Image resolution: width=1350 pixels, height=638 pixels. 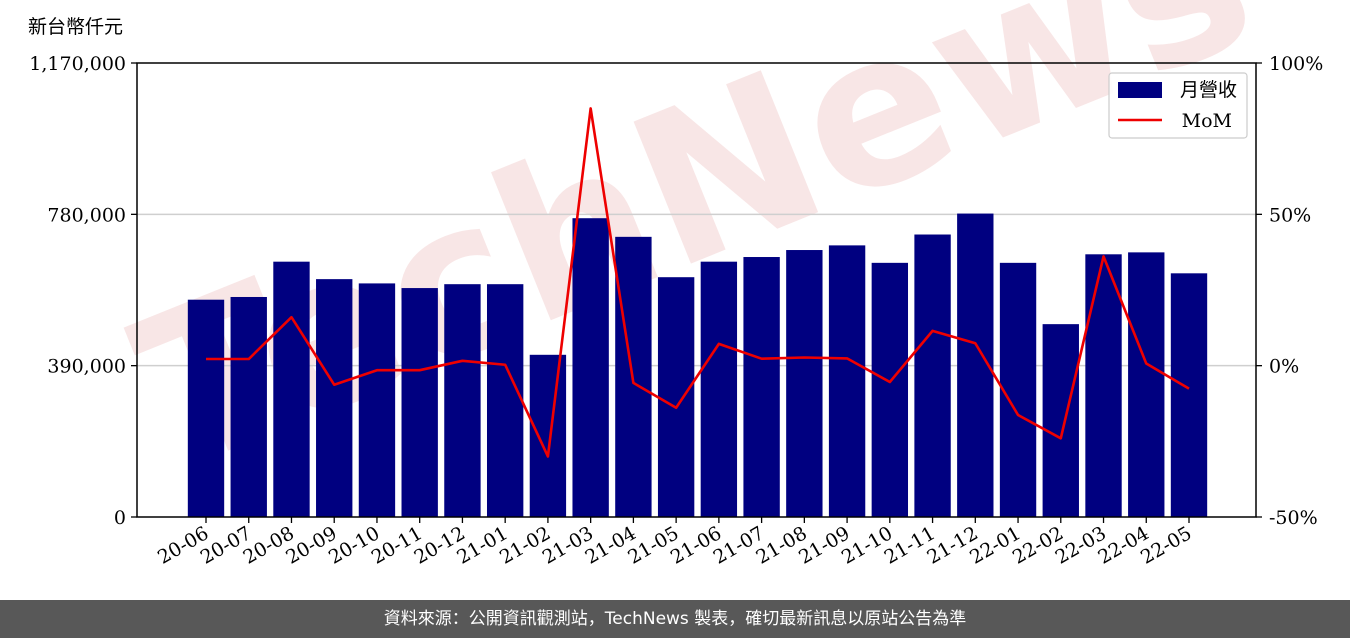 What do you see at coordinates (1296, 64) in the screenshot?
I see `right-tick-label: 100%` at bounding box center [1296, 64].